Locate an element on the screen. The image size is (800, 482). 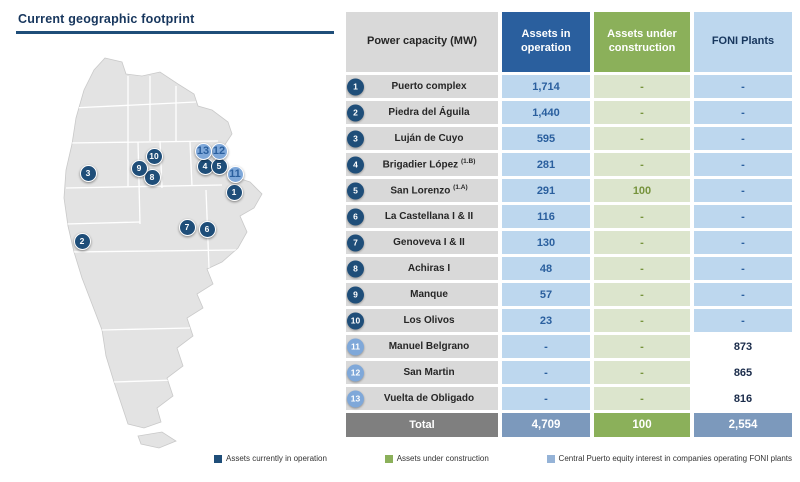
operation-value: 281 is located at coordinates (546, 164).